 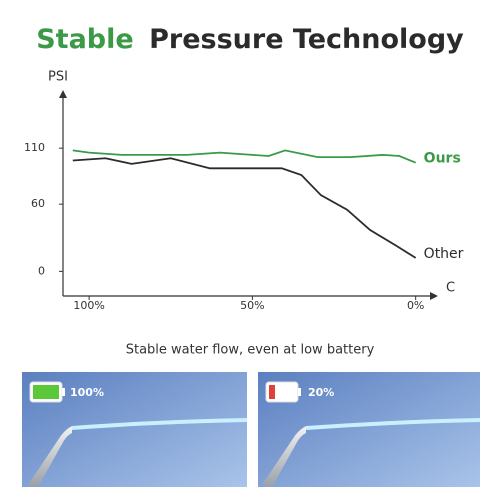 What do you see at coordinates (84, 39) in the screenshot?
I see `title-highlight: Stable` at bounding box center [84, 39].